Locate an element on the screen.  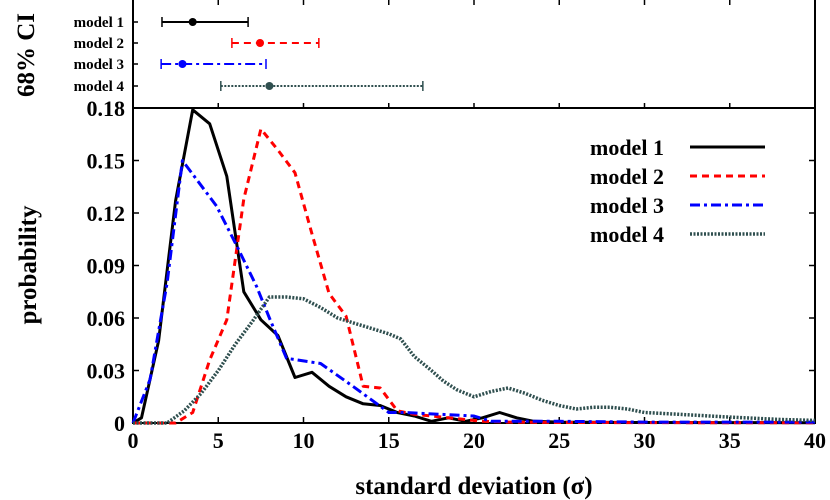
ci-row-label: model 2 is located at coordinates (99, 44).